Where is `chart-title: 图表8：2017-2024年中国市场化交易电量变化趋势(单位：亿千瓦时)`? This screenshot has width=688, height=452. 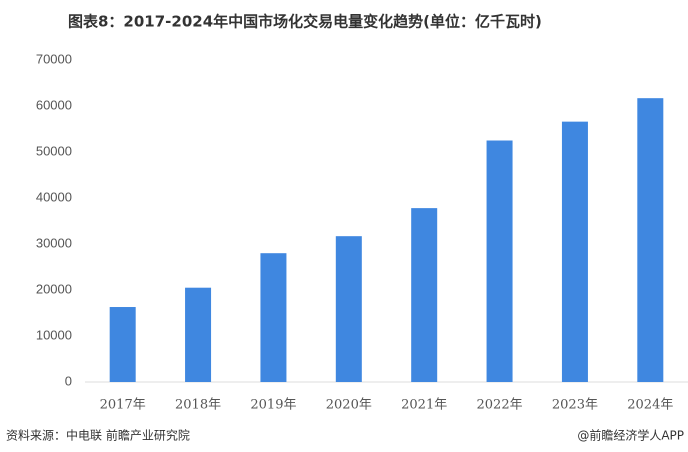
chart-title: 图表8：2017-2024年中国市场化交易电量变化趋势(单位：亿千瓦时) is located at coordinates (305, 22).